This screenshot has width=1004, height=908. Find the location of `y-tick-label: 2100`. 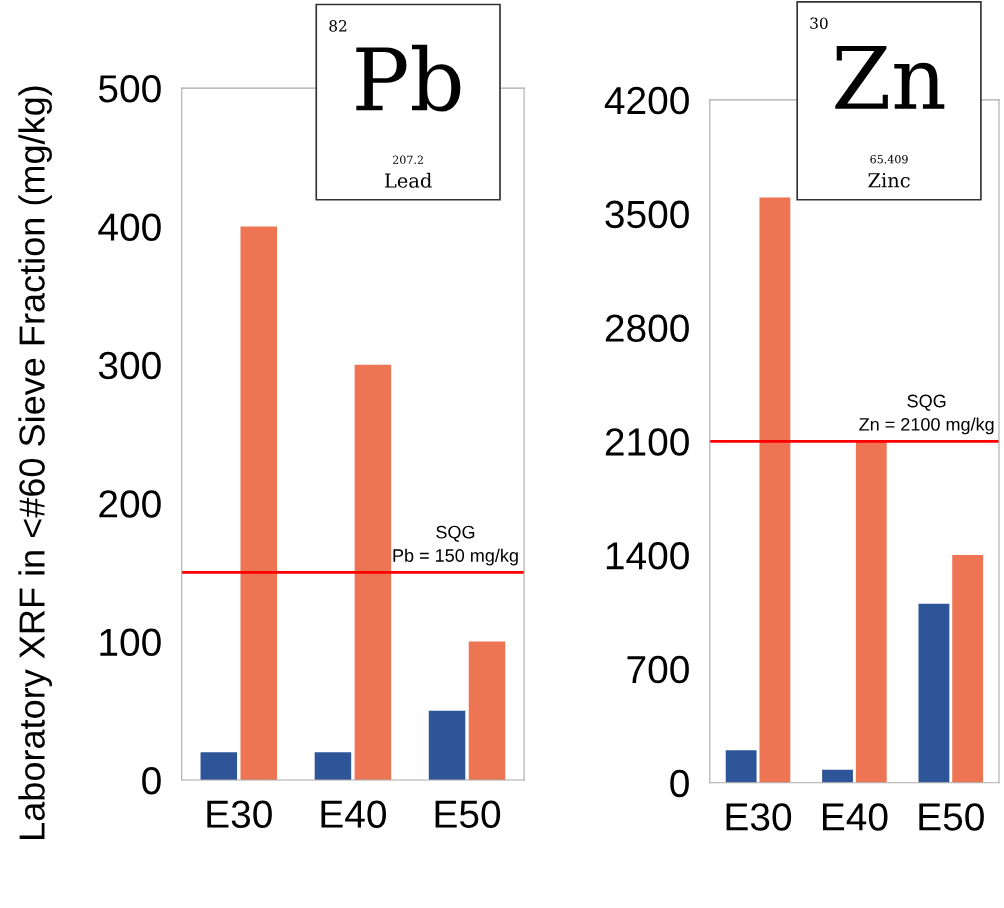

y-tick-label: 2100 is located at coordinates (647, 442).